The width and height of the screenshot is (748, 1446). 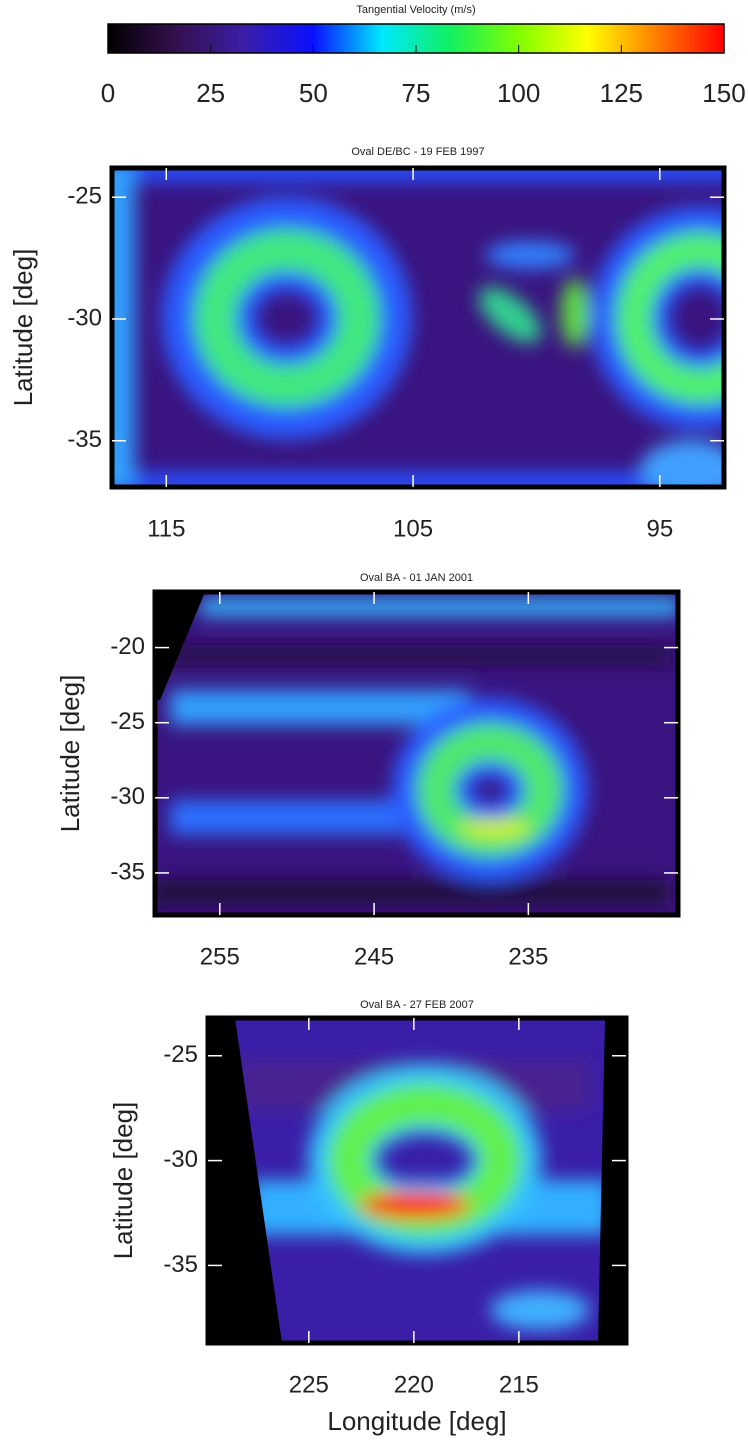 I want to click on x-tick-label: 115, so click(x=166, y=528).